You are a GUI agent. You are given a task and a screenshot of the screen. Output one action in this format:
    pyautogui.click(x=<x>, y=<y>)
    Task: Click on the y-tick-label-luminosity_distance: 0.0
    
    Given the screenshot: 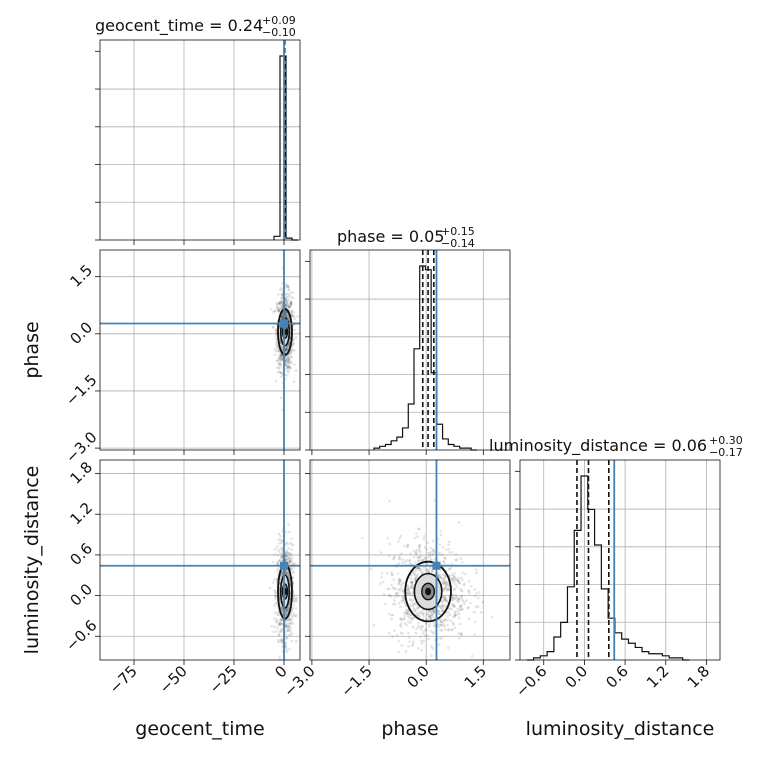 What is the action you would take?
    pyautogui.click(x=81, y=595)
    